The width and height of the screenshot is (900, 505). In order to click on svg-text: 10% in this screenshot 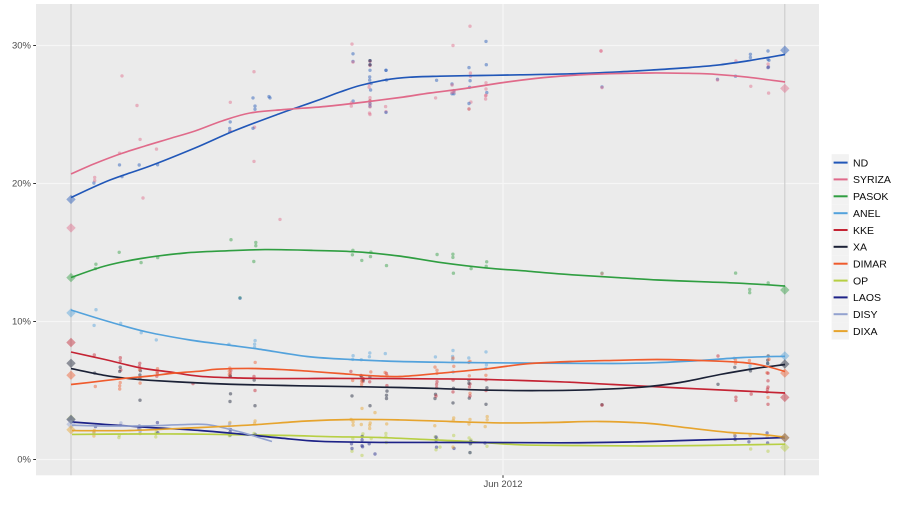, I will do `click(22, 322)`.